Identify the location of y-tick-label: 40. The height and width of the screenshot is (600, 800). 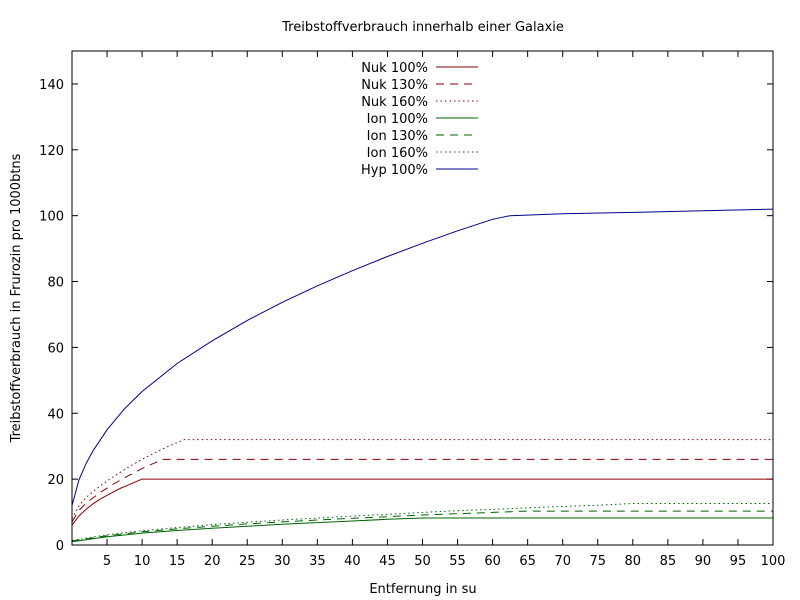
(55, 414).